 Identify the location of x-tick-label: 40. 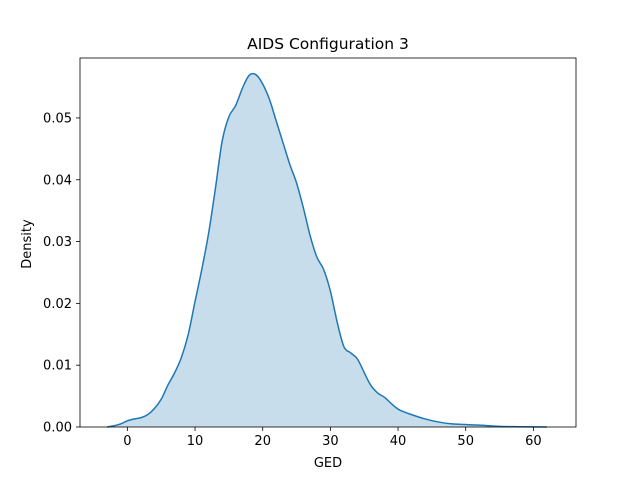
(398, 441).